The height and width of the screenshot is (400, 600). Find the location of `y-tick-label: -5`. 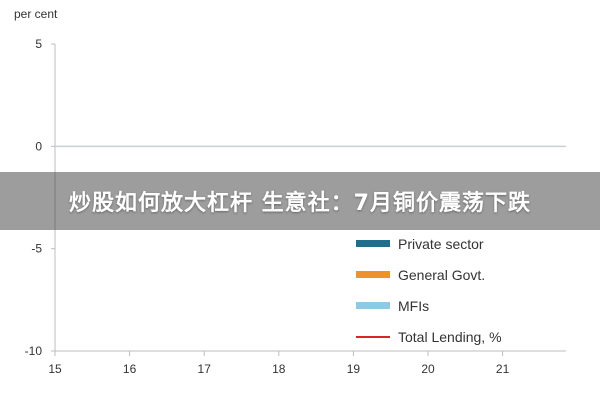

y-tick-label: -5 is located at coordinates (36, 249).